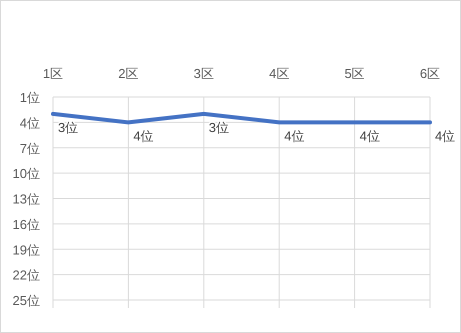 This screenshot has height=333, width=461. What do you see at coordinates (204, 73) in the screenshot?
I see `x-tick-label: 3区` at bounding box center [204, 73].